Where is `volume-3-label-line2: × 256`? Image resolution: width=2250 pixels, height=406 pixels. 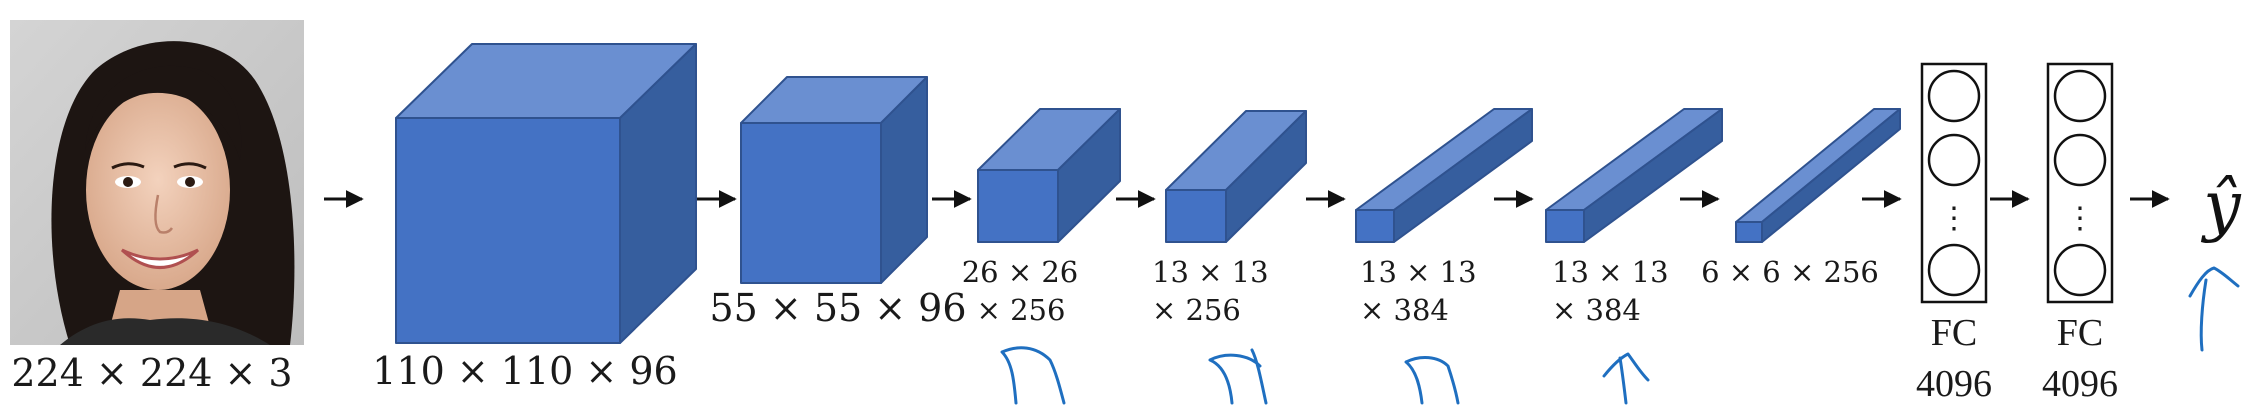
volume-3-label-line2: × 256 is located at coordinates (1021, 310).